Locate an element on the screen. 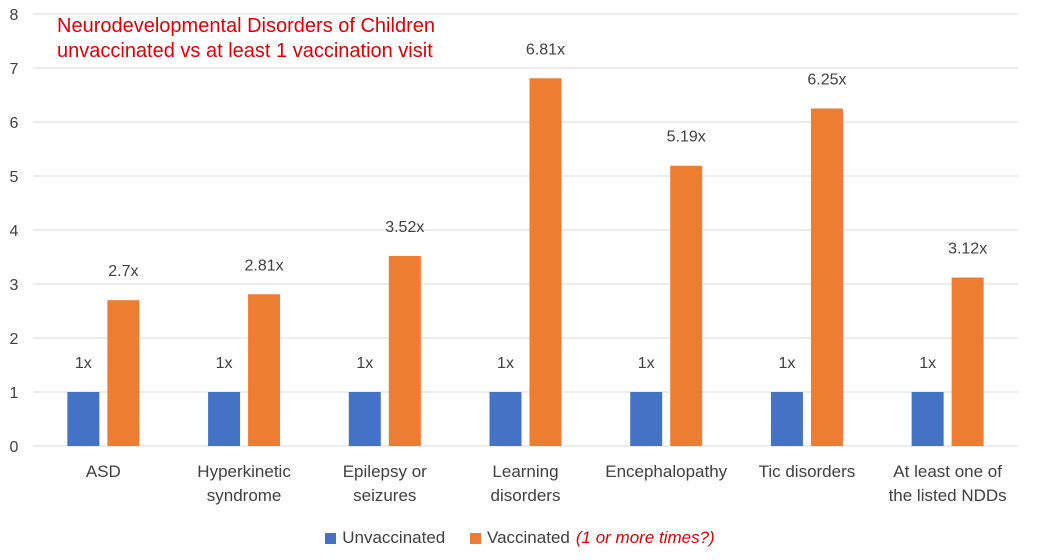 Image resolution: width=1040 pixels, height=560 pixels. legend-label-vaccinated: Vaccinated is located at coordinates (528, 537).